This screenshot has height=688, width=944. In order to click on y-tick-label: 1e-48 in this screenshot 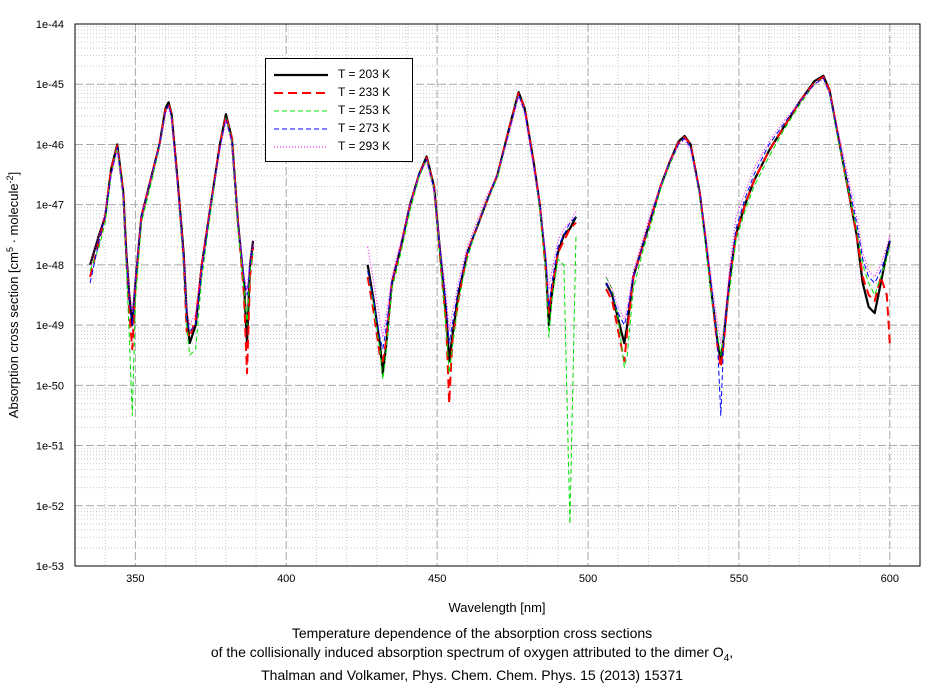, I will do `click(50, 266)`.